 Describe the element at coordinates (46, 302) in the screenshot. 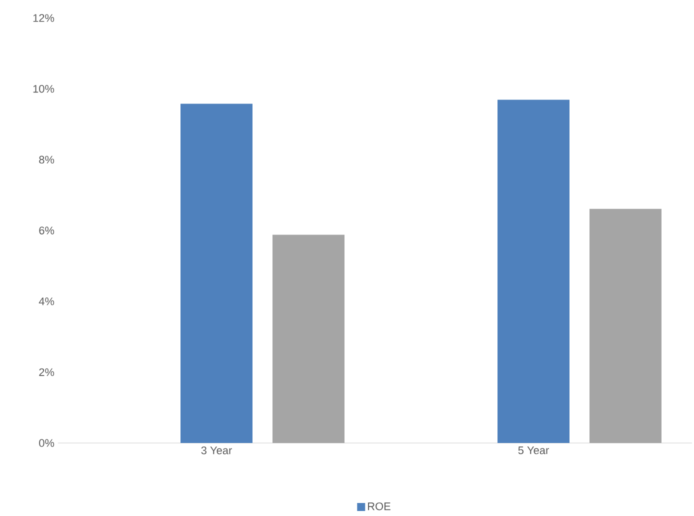

I see `y-tick-label: 4%` at that location.